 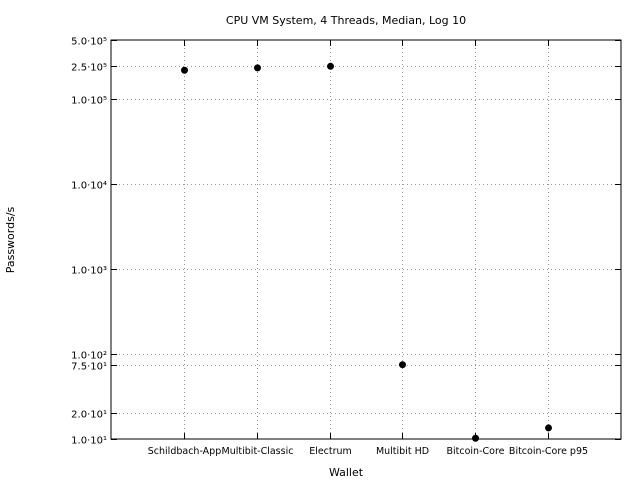 What do you see at coordinates (10, 239) in the screenshot?
I see `y-axis-label: Passwords/s` at bounding box center [10, 239].